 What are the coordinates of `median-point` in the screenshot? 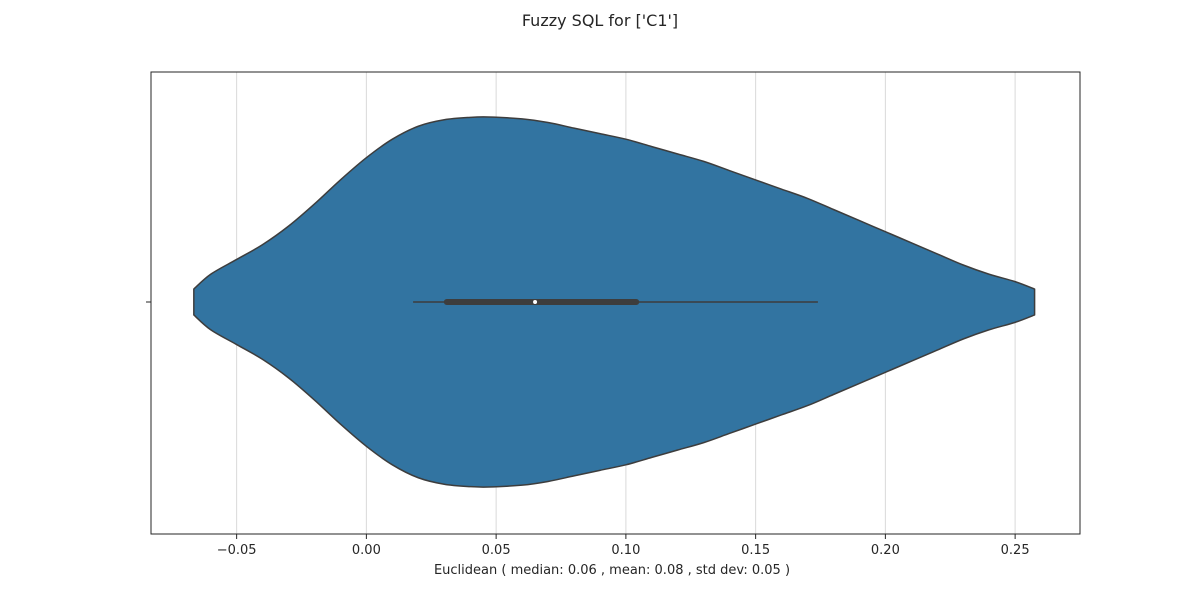 It's located at (535, 302).